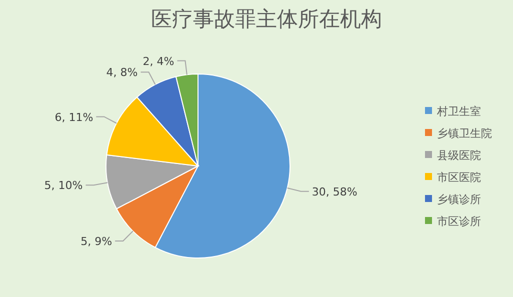 The image size is (513, 297). Describe the element at coordinates (459, 221) in the screenshot. I see `legend-label: 市区诊所` at that location.